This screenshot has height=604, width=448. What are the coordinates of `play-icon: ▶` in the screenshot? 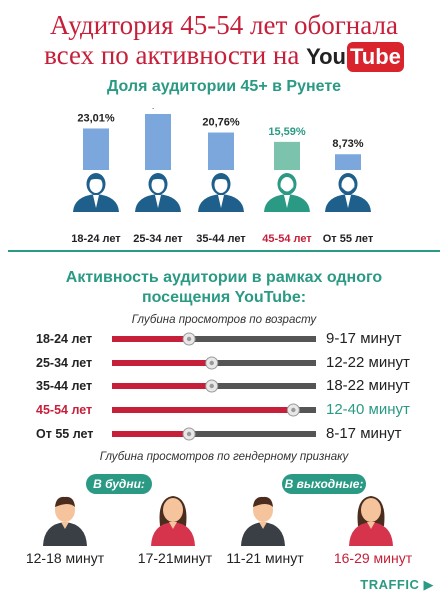 It's located at (428, 584).